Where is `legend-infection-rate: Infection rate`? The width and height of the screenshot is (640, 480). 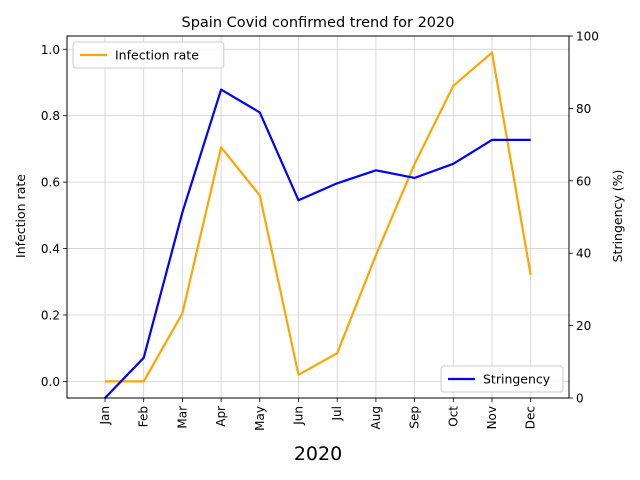
legend-infection-rate: Infection rate is located at coordinates (148, 55).